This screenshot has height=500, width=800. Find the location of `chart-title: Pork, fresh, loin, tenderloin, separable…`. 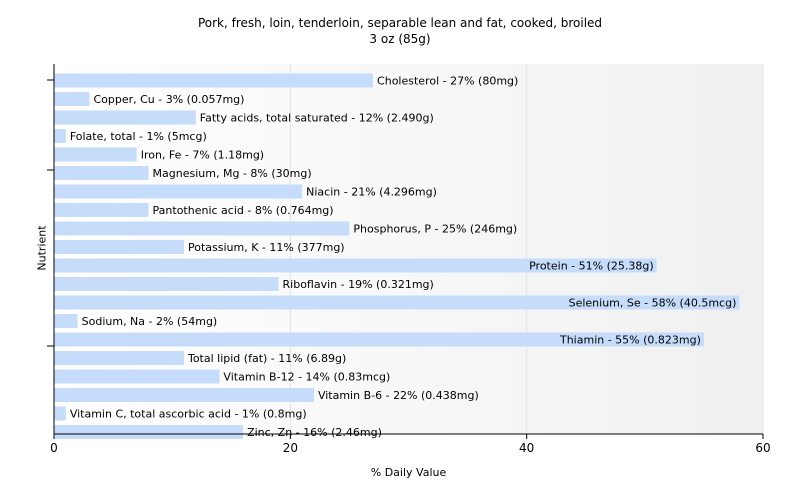

chart-title: Pork, fresh, loin, tenderloin, separable… is located at coordinates (400, 23).